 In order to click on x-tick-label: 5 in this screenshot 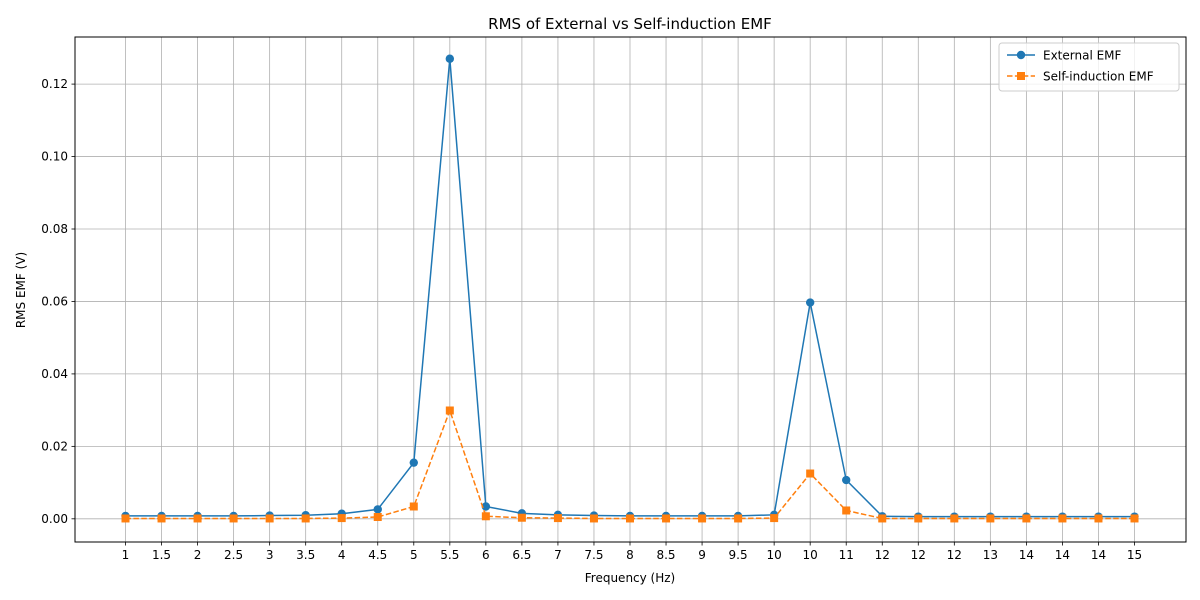, I will do `click(414, 555)`.